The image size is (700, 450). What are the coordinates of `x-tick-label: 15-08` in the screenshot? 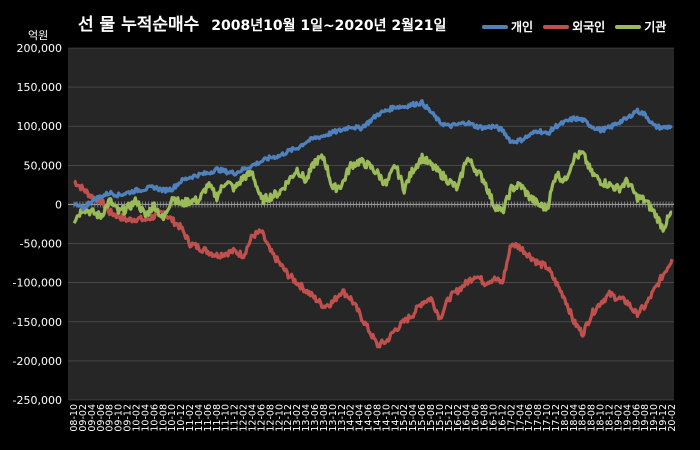 It's located at (431, 418).